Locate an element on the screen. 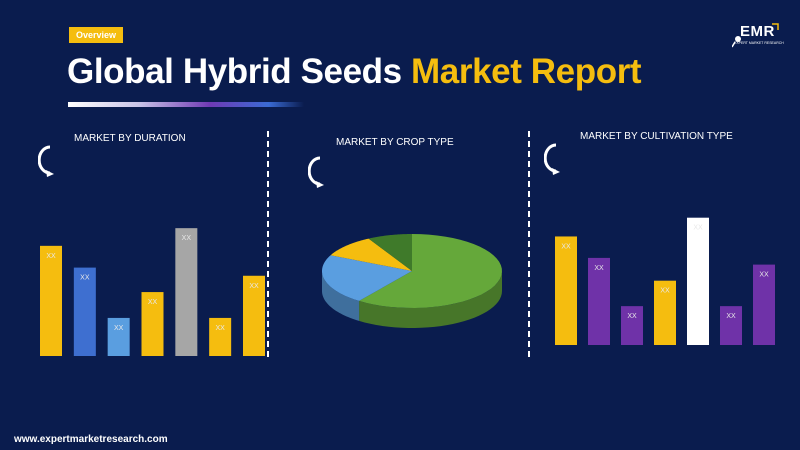 The image size is (800, 450). overview-badge: Overview is located at coordinates (96, 35).